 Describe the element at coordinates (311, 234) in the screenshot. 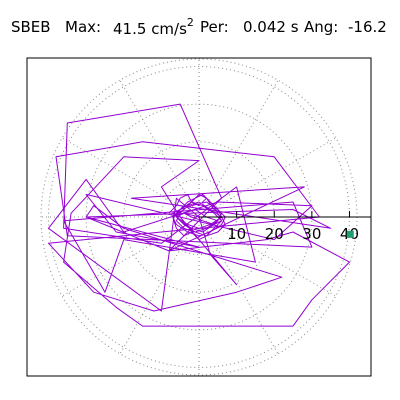

I see `radial-tick-label-30: 30` at that location.